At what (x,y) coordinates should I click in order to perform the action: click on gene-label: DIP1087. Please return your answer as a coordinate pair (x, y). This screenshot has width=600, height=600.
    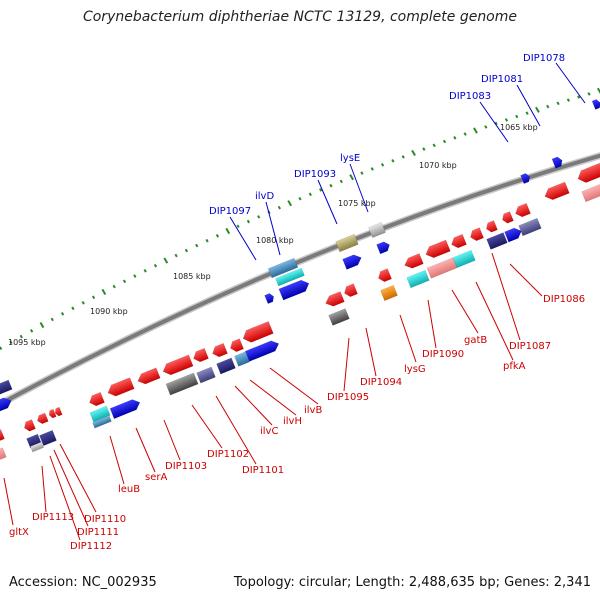
    Looking at the image, I should click on (530, 346).